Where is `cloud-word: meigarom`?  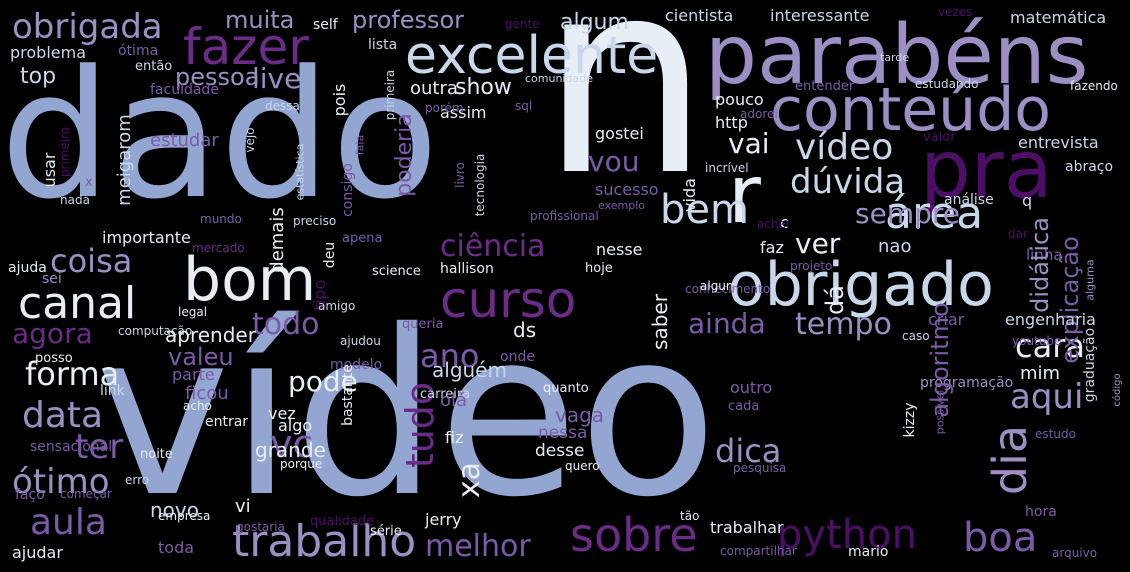 cloud-word: meigarom is located at coordinates (124, 160).